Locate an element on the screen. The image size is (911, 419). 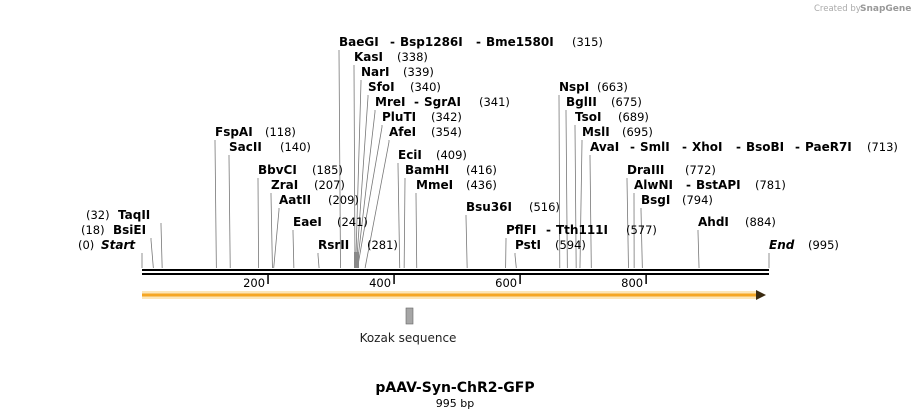
site-label-afei: AfeI is located at coordinates (402, 132).